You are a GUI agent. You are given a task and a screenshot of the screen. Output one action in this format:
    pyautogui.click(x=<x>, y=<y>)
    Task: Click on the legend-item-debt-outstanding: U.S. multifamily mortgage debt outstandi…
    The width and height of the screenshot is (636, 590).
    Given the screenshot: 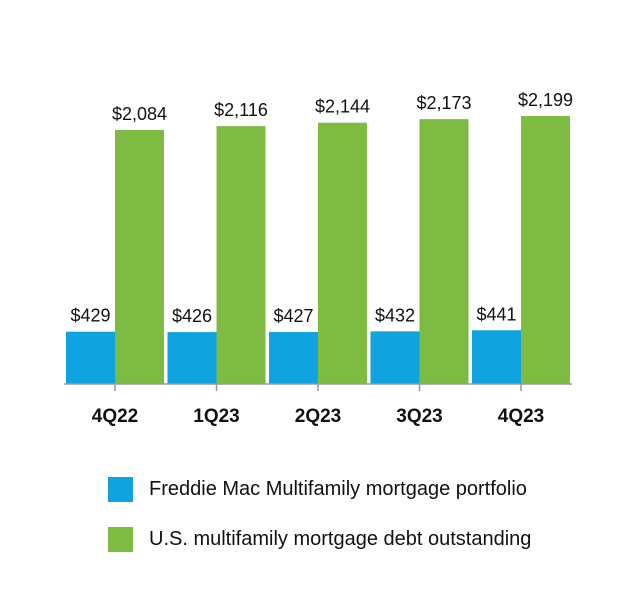 What is the action you would take?
    pyautogui.click(x=319, y=539)
    